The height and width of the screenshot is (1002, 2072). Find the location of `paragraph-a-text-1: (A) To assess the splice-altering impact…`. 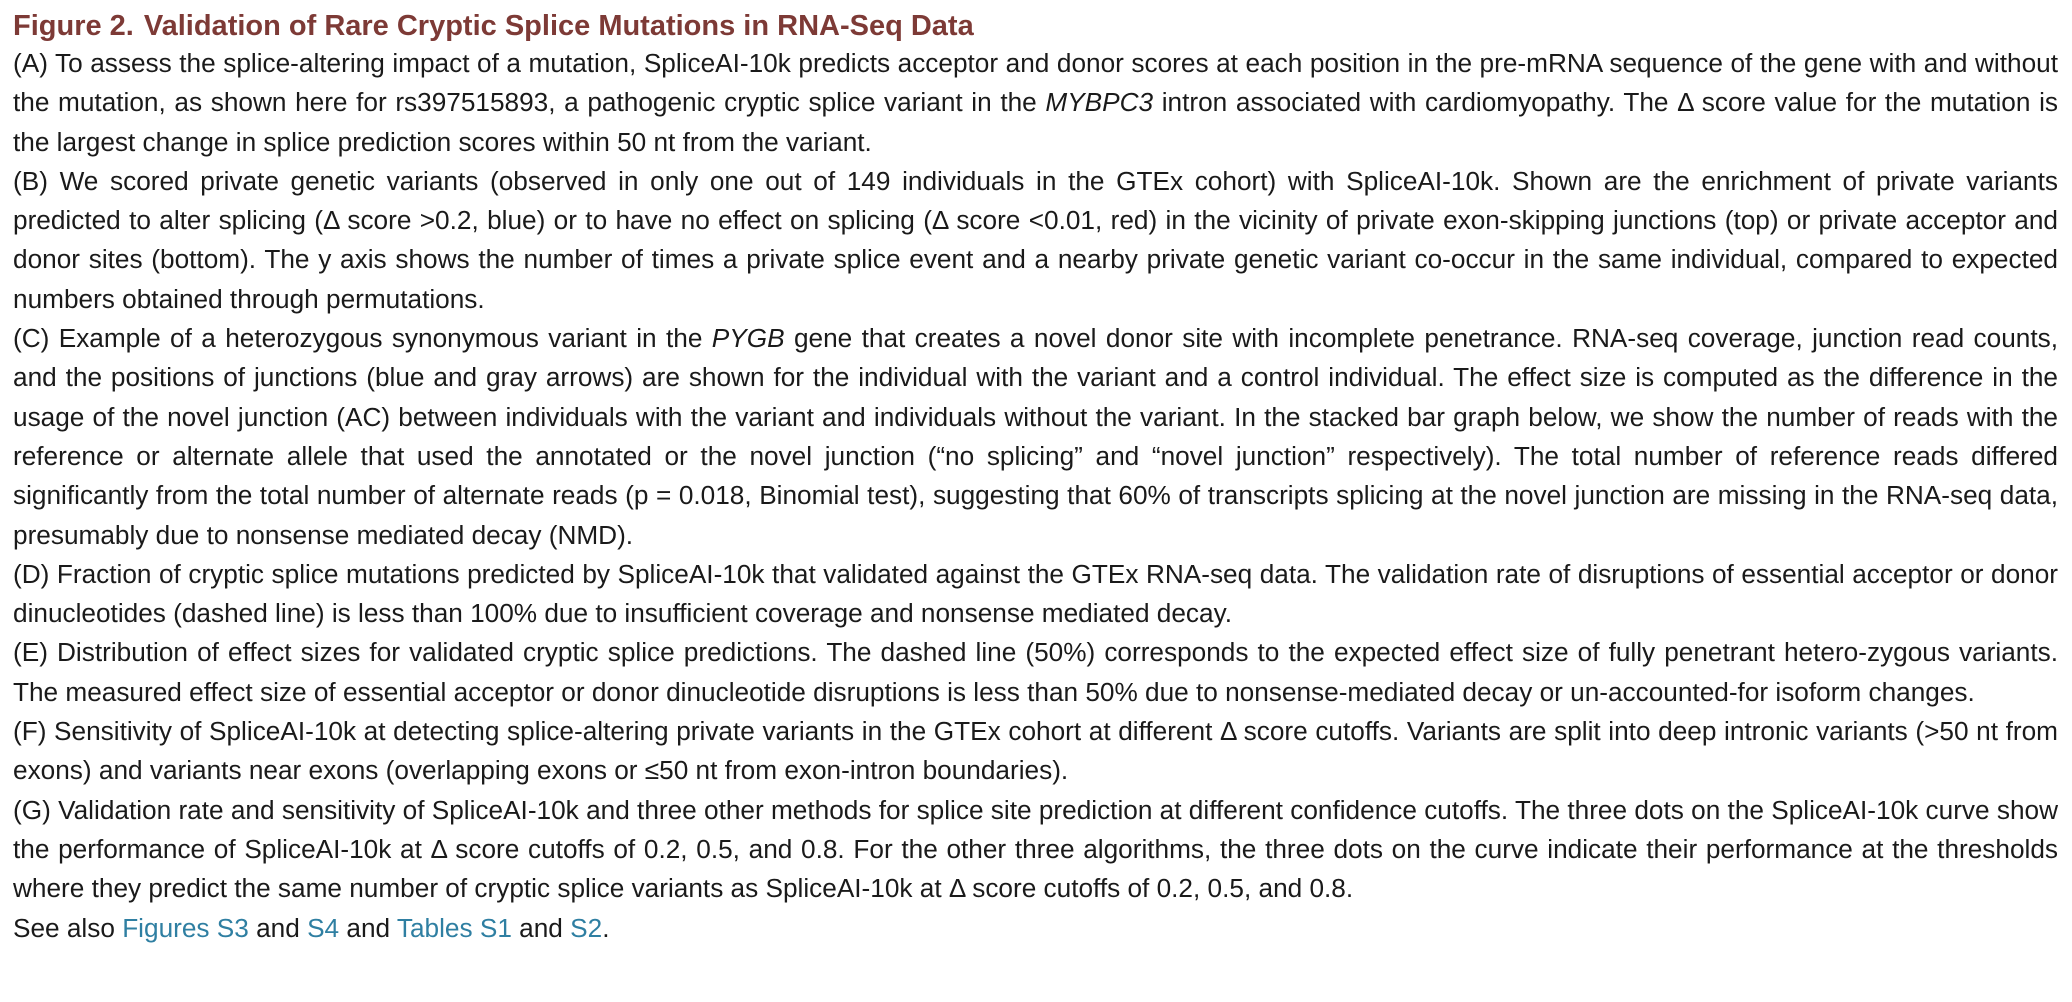

paragraph-a-text-1: (A) To assess the splice-altering impact… is located at coordinates (1035, 83).